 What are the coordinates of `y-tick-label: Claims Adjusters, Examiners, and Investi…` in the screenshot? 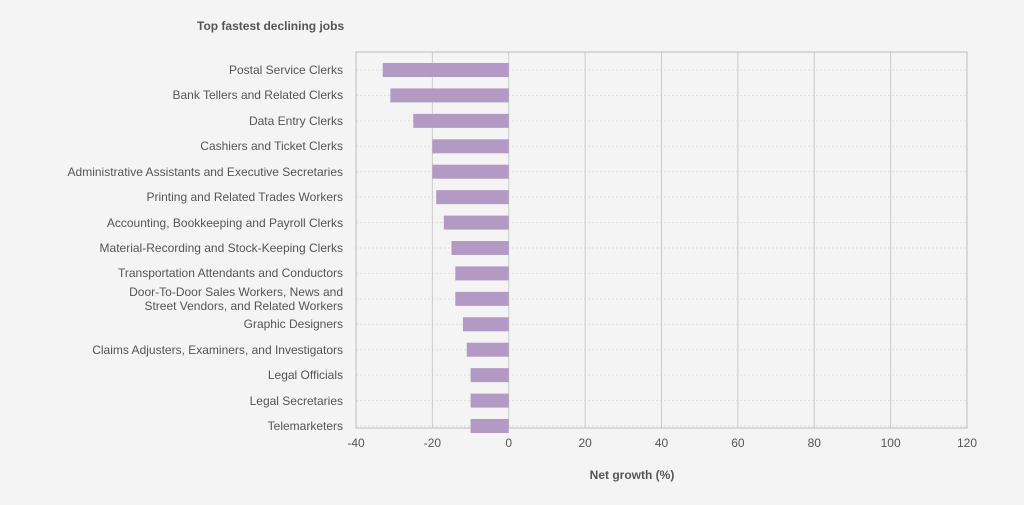 It's located at (217, 349).